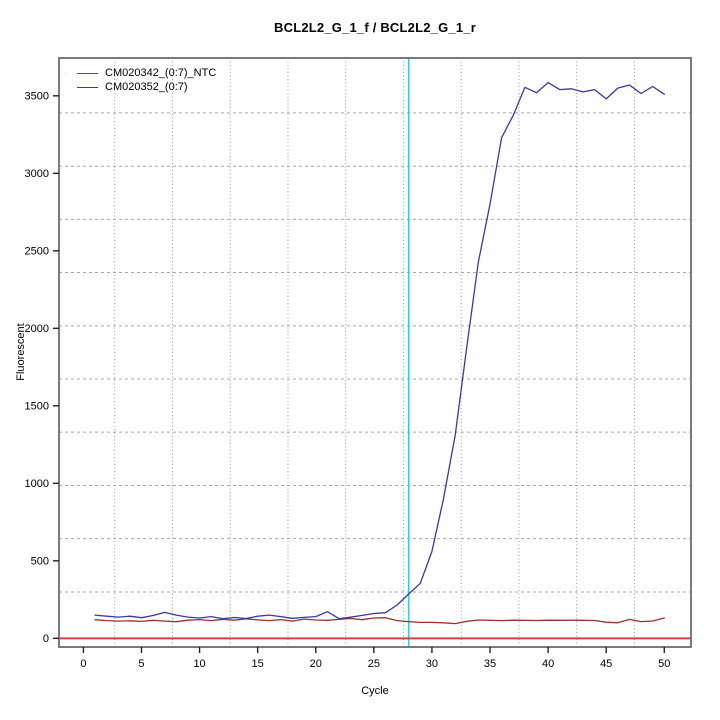  What do you see at coordinates (375, 27) in the screenshot?
I see `chart-title: BCL2L2_G_1_f / BCL2L2_G_1_r` at bounding box center [375, 27].